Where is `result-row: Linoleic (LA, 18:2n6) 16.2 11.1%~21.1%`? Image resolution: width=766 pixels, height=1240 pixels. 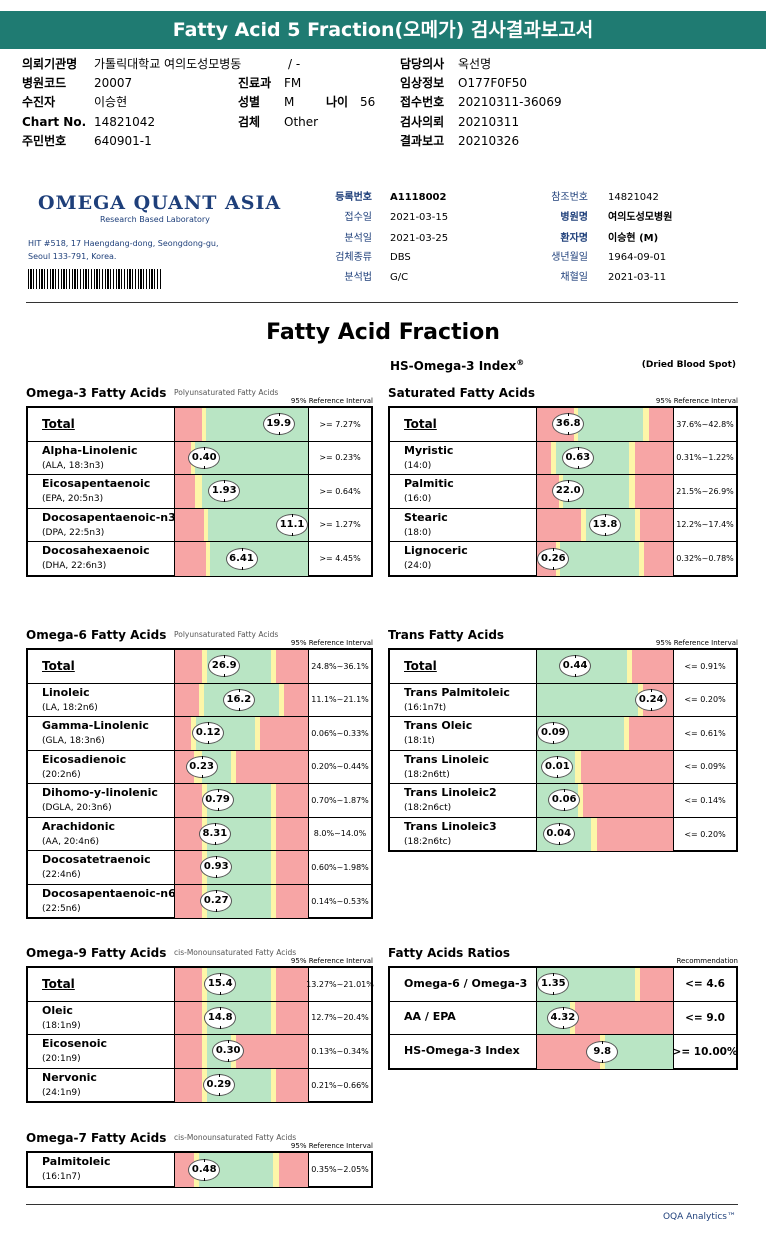 result-row: Linoleic (LA, 18:2n6) 16.2 11.1%~21.1% is located at coordinates (199, 700).